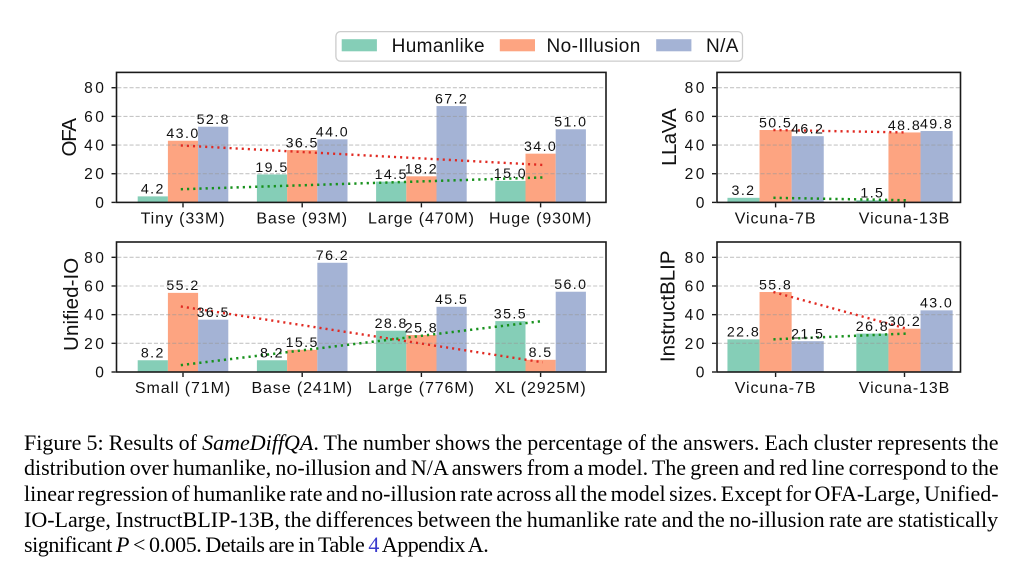 The height and width of the screenshot is (564, 1023). Describe the element at coordinates (775, 285) in the screenshot. I see `svg-text: 55.8` at that location.